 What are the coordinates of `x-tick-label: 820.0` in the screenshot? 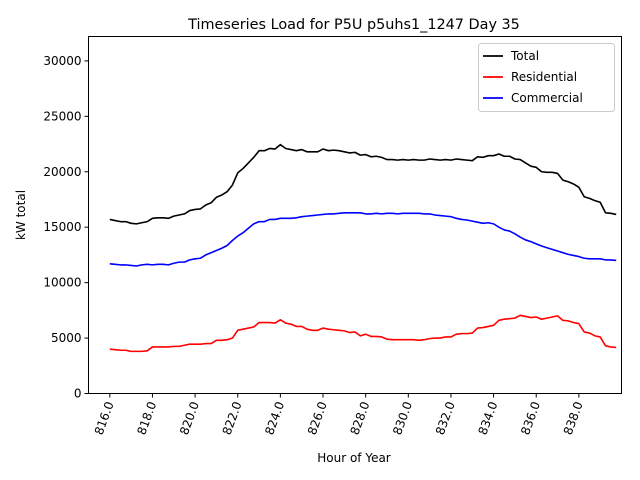 It's located at (189, 418).